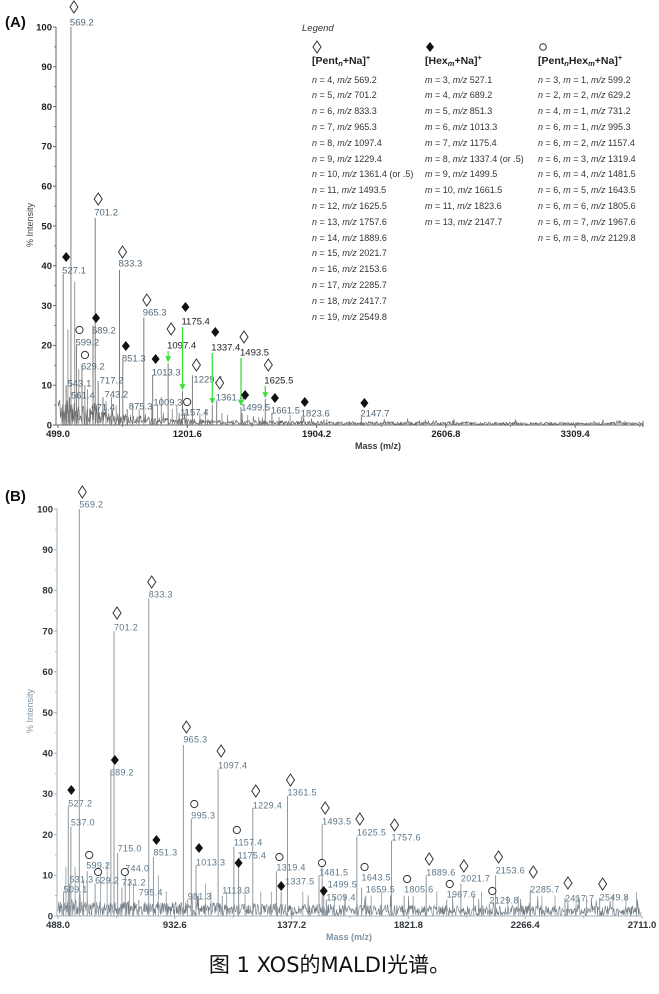  I want to click on x-tick-label: 499.0, so click(58, 434).